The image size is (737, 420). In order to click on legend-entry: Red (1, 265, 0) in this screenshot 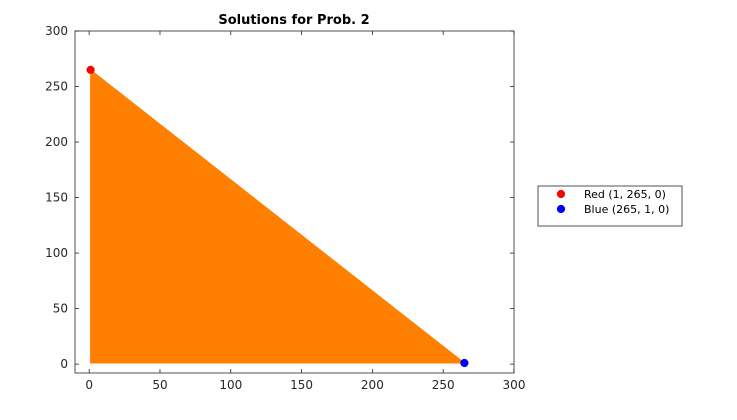, I will do `click(625, 194)`.